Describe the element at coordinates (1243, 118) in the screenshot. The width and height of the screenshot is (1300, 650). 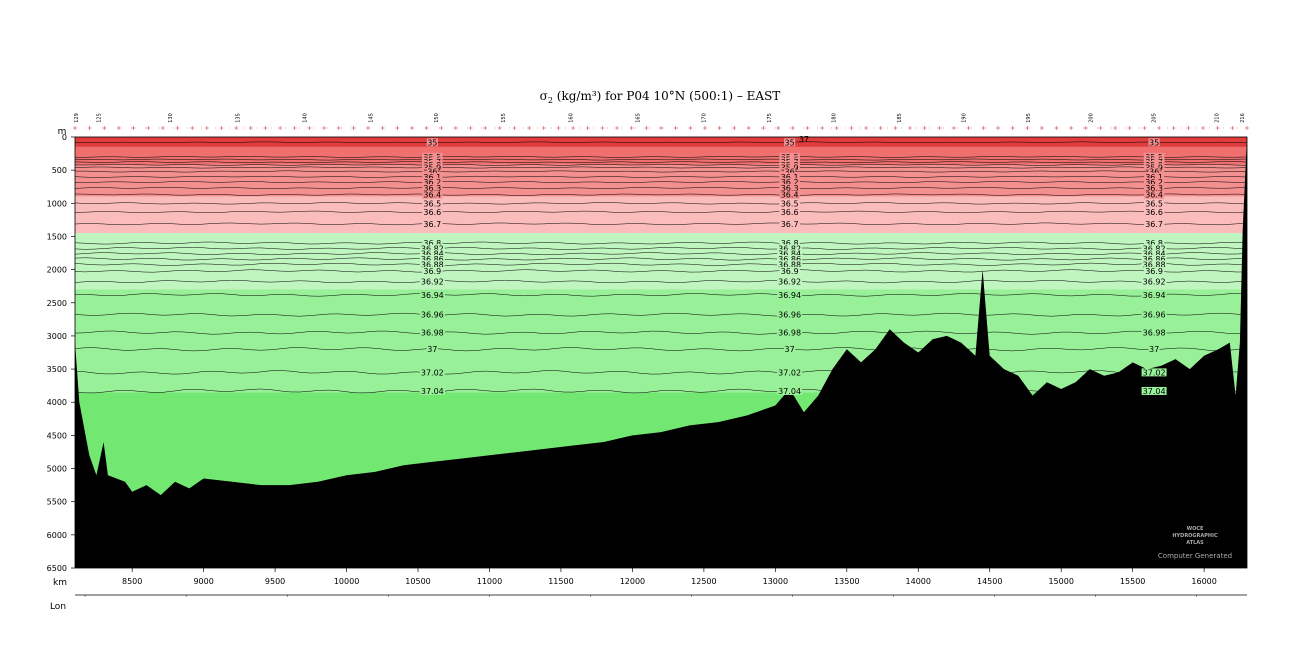
I see `station-label: 216` at that location.